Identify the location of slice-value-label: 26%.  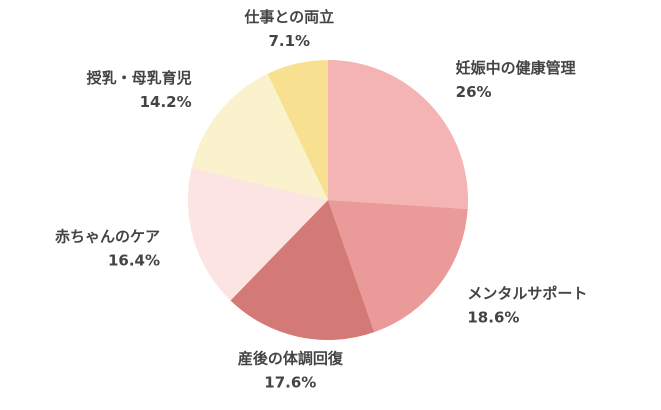
(474, 92).